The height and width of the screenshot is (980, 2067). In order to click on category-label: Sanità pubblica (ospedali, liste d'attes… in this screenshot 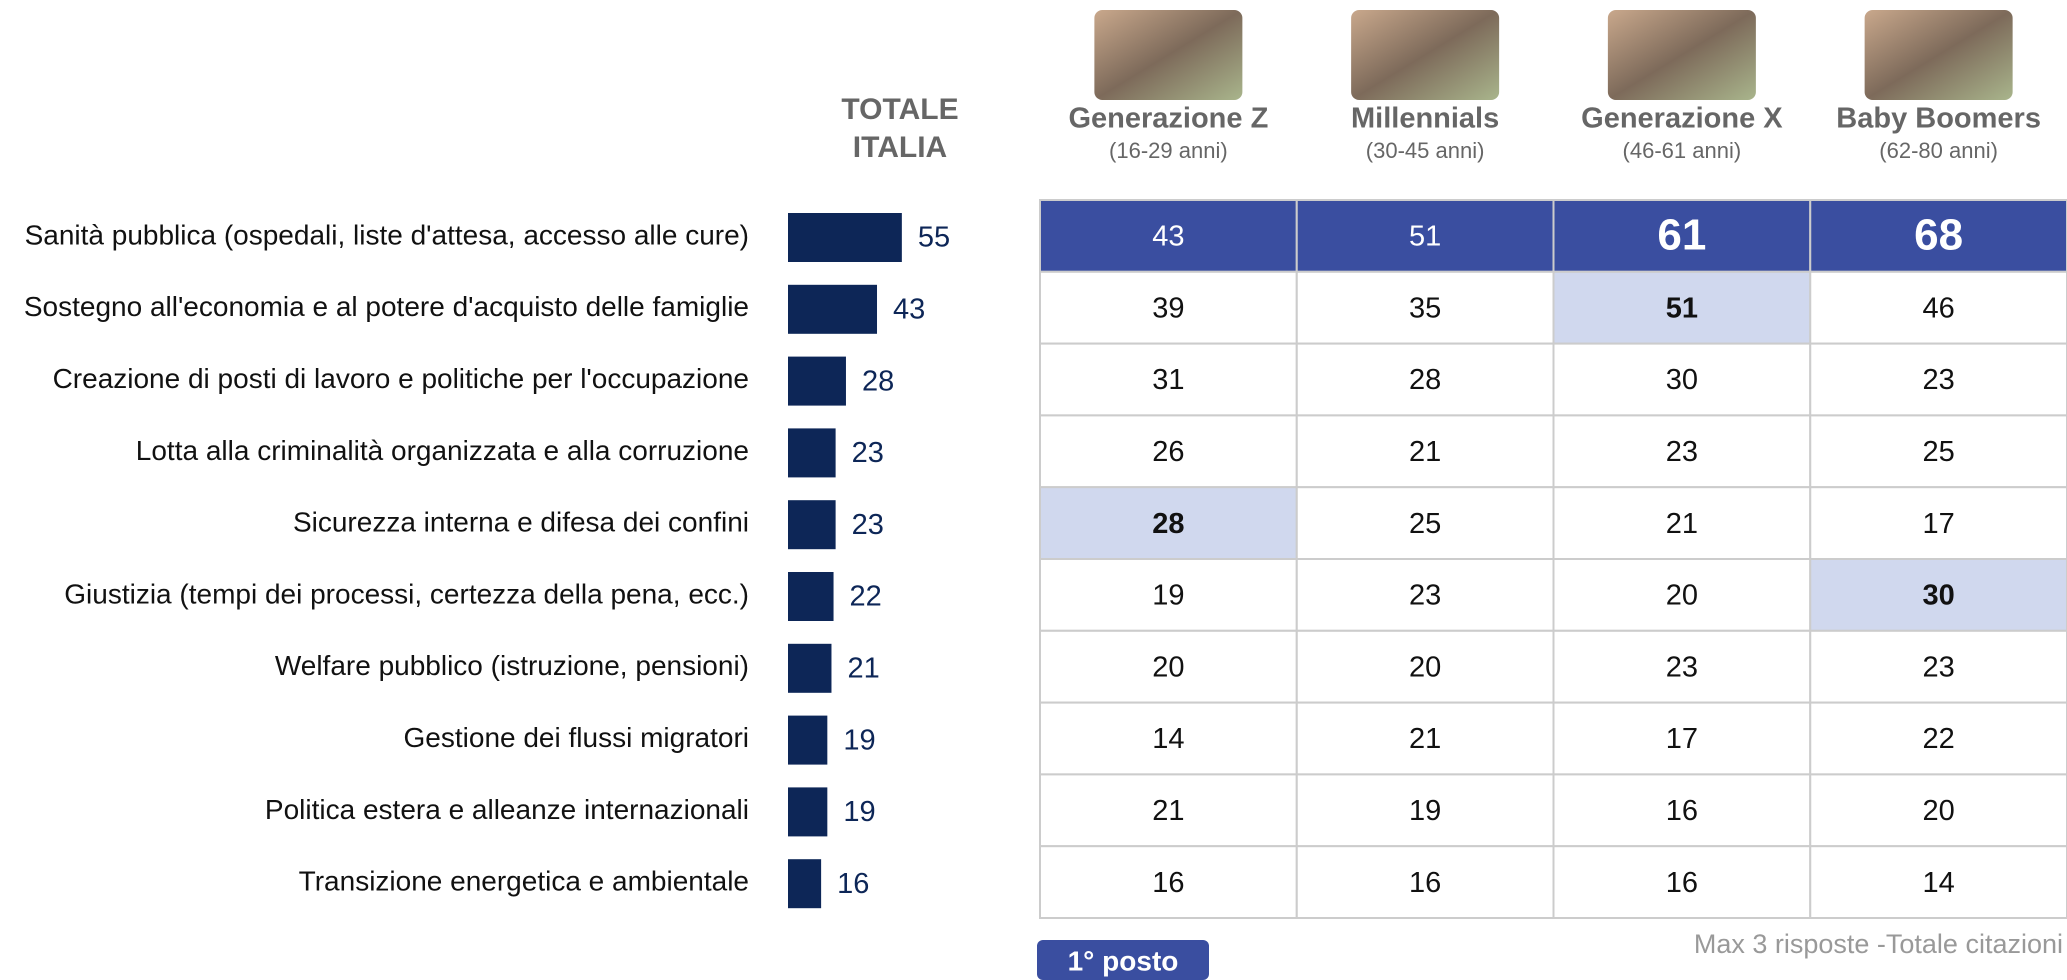, I will do `click(387, 234)`.